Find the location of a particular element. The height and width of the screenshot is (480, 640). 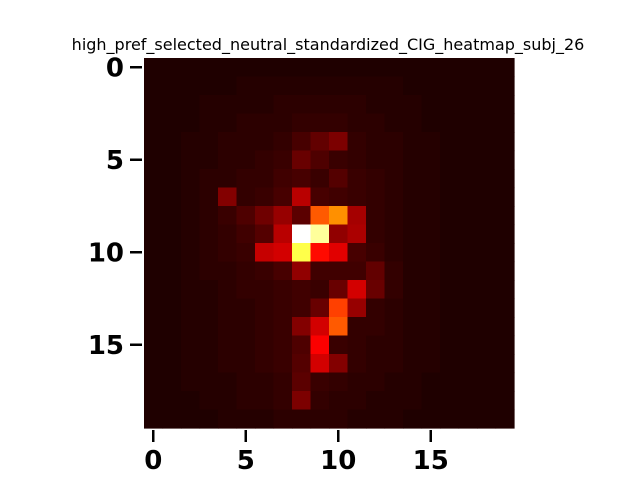

x-tick-label: 15 is located at coordinates (431, 461).